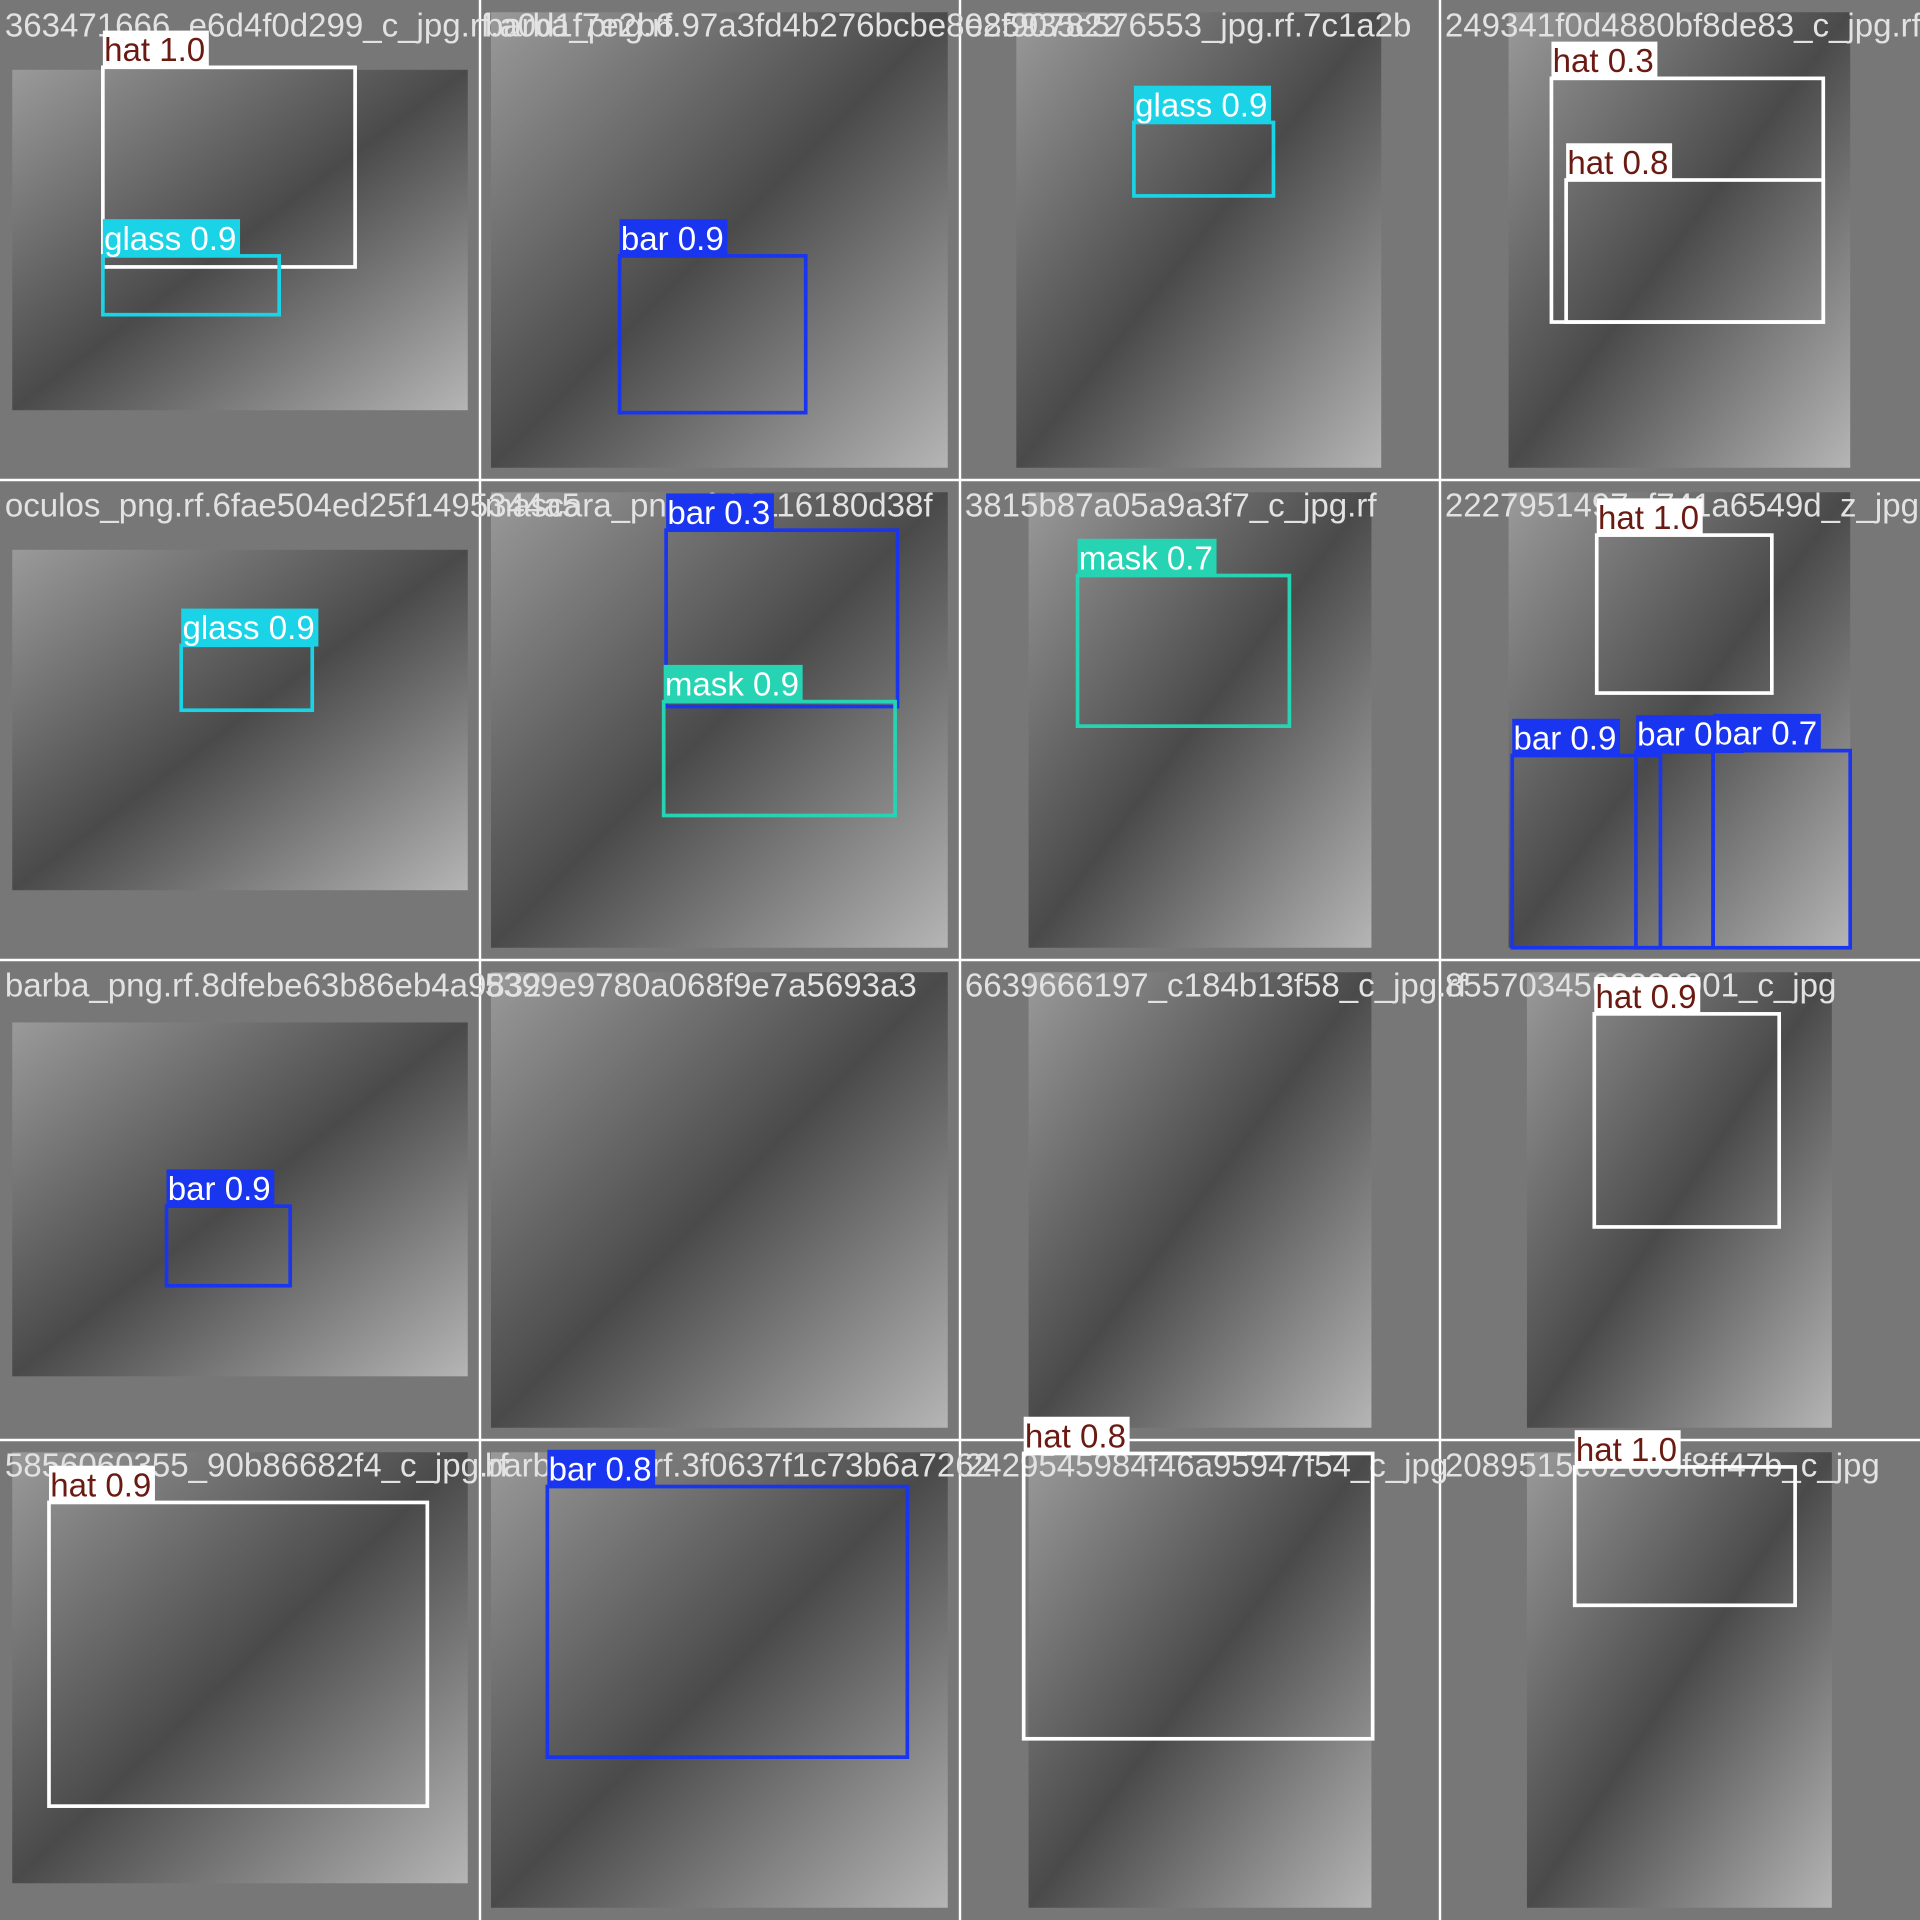 The height and width of the screenshot is (1920, 1920). What do you see at coordinates (1188, 26) in the screenshot?
I see `filename: e85935c576553_jpg.rf.7c1a2b` at bounding box center [1188, 26].